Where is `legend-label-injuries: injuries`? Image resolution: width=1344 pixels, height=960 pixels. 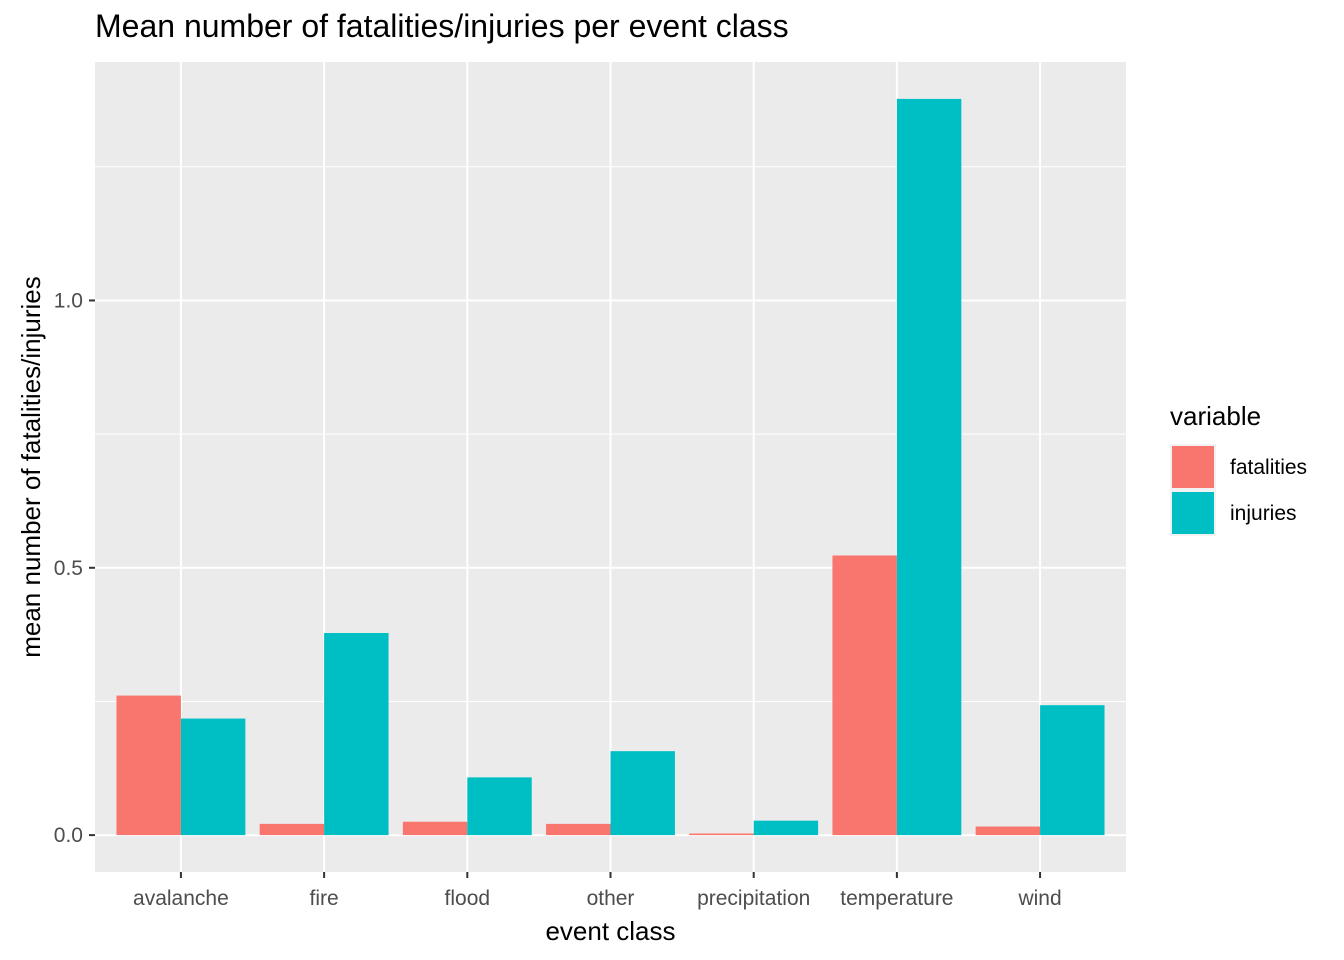
legend-label-injuries: injuries is located at coordinates (1263, 513).